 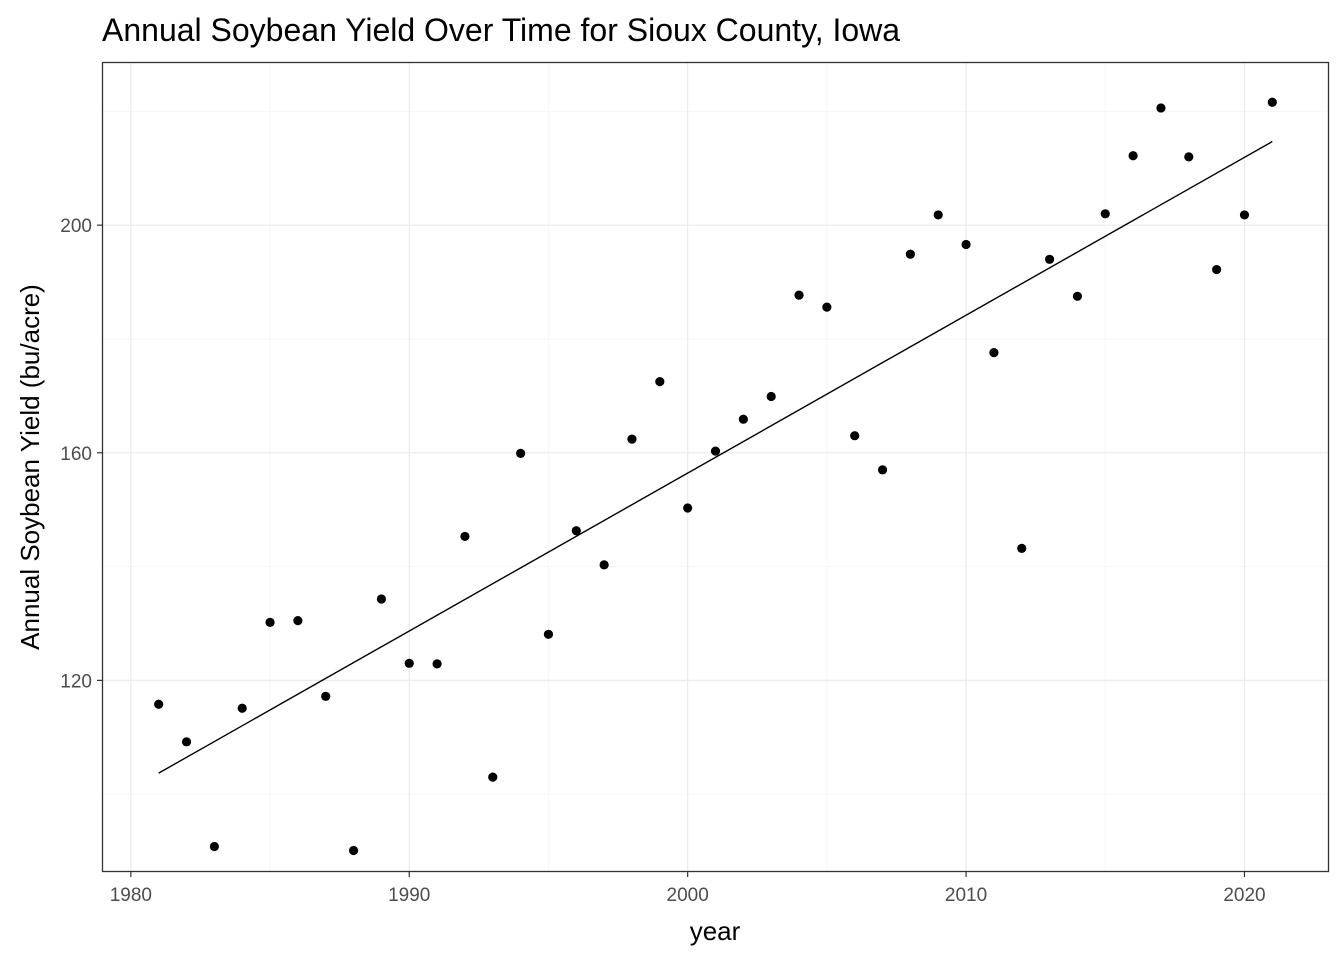 I want to click on x-tick-label: 1990, so click(x=409, y=895).